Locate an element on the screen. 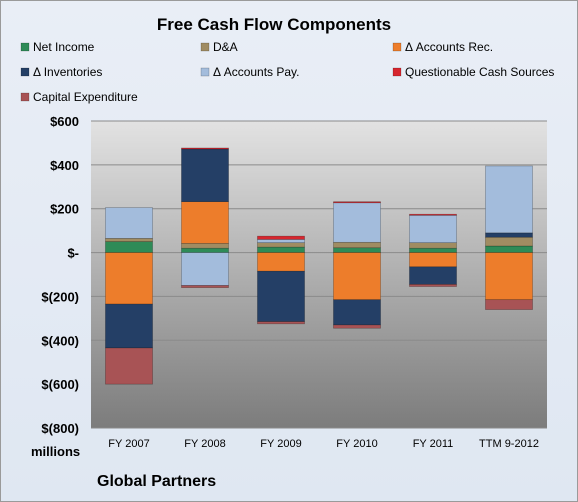 The width and height of the screenshot is (578, 502). legend-label-accounts-pay: Δ Accounts Pay. is located at coordinates (256, 72).